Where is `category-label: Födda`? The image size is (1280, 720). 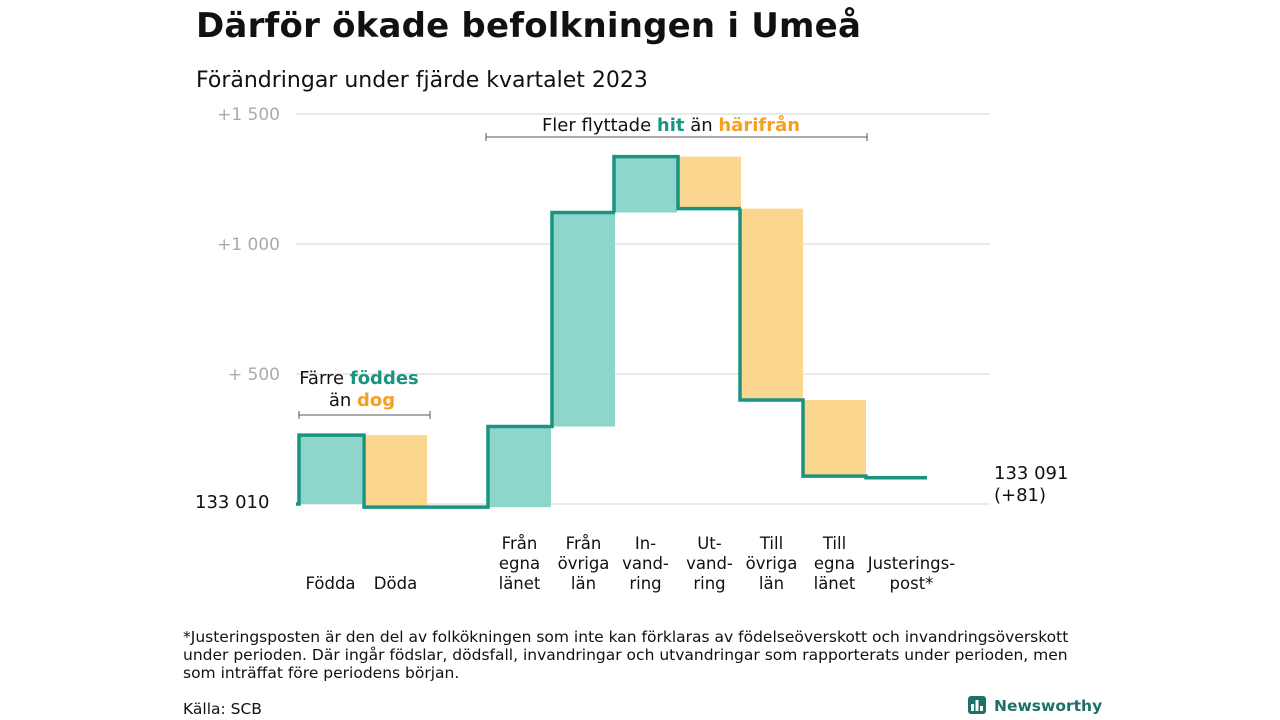 category-label: Födda is located at coordinates (330, 583).